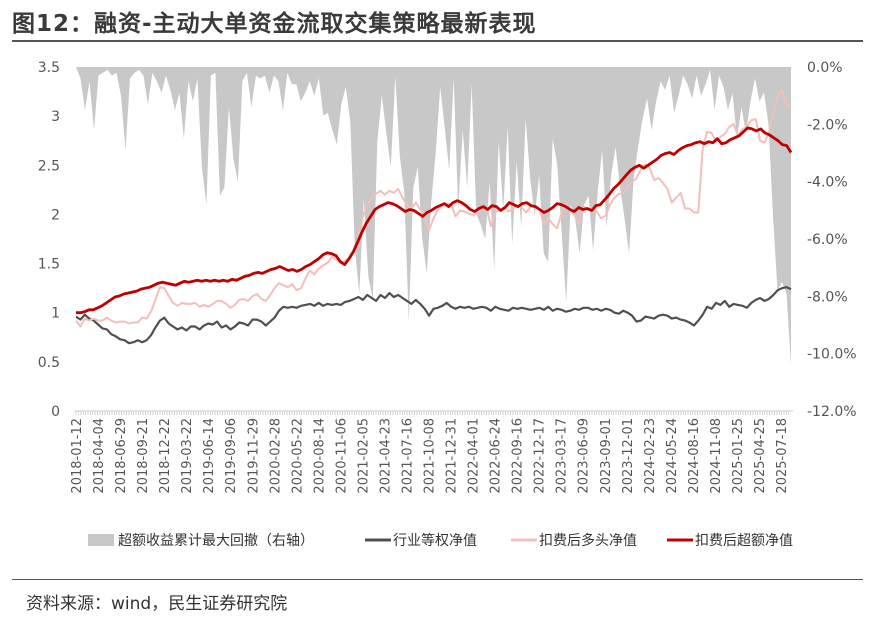 The image size is (873, 623). I want to click on title-divider, so click(437, 41).